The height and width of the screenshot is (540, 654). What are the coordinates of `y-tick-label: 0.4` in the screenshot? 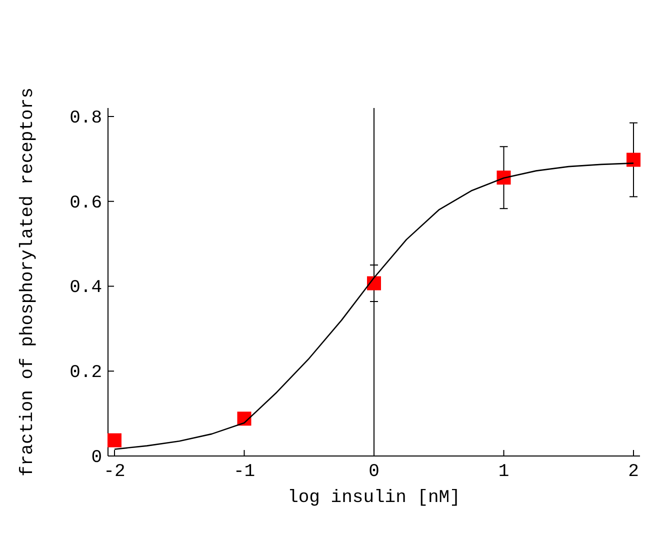 It's located at (86, 288).